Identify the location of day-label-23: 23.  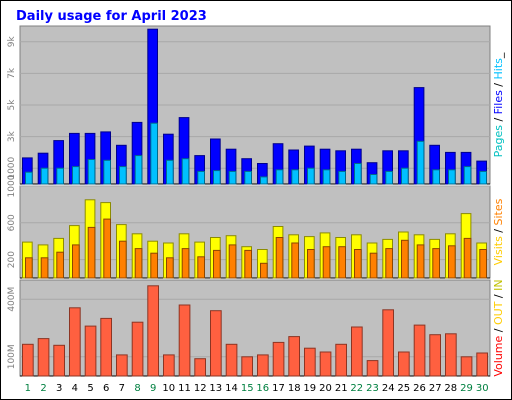
(372, 388).